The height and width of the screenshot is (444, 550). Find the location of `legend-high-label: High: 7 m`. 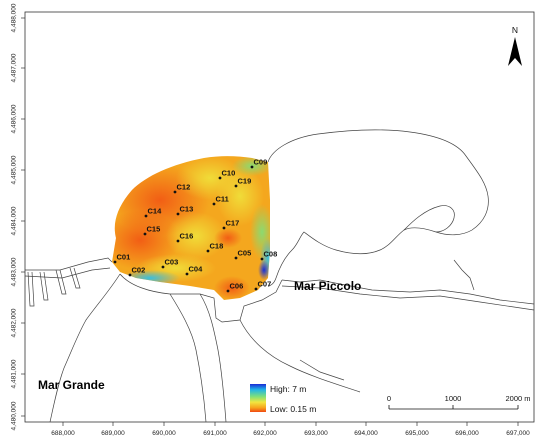

legend-high-label: High: 7 m is located at coordinates (288, 389).